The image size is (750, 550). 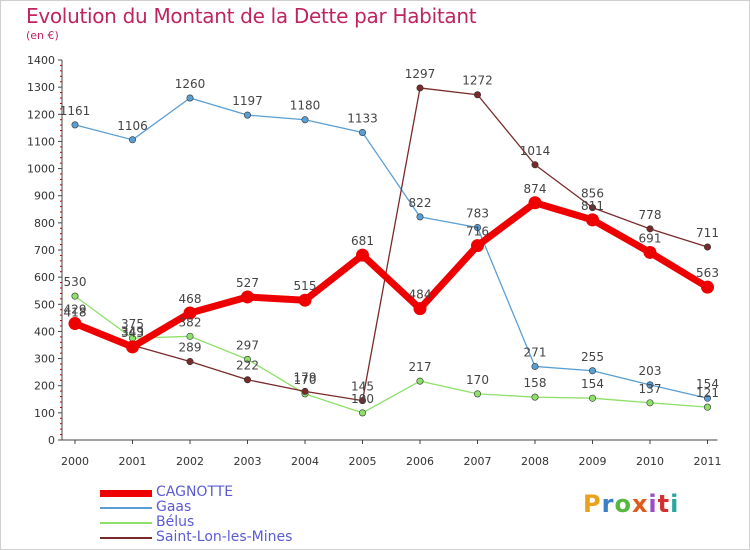 I want to click on data-label-cagnotte: 468, so click(x=190, y=299).